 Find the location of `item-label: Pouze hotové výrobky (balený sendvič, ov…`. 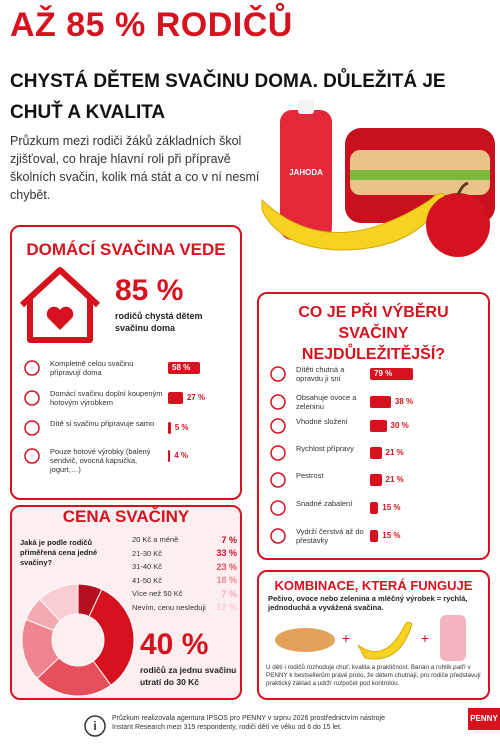

item-label: Pouze hotové výrobky (balený sendvič, ov… is located at coordinates (100, 460).